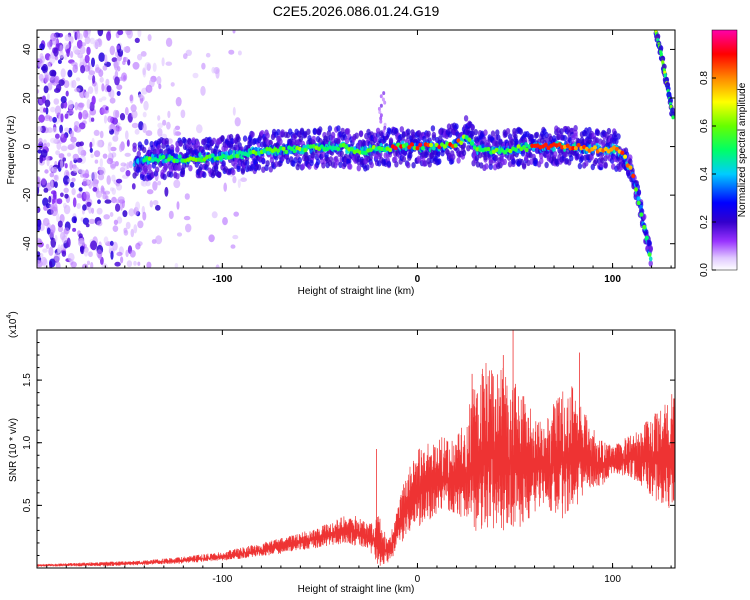 The image size is (750, 600). Describe the element at coordinates (704, 126) in the screenshot. I see `colorbar-tick-label: 0.6` at that location.